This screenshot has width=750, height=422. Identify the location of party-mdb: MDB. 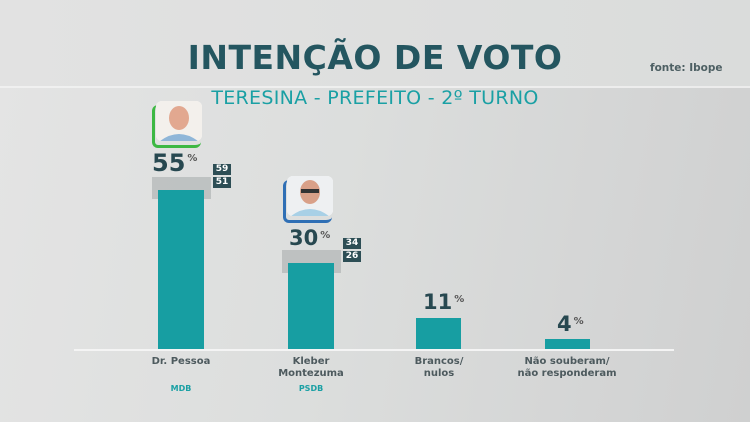
(181, 388).